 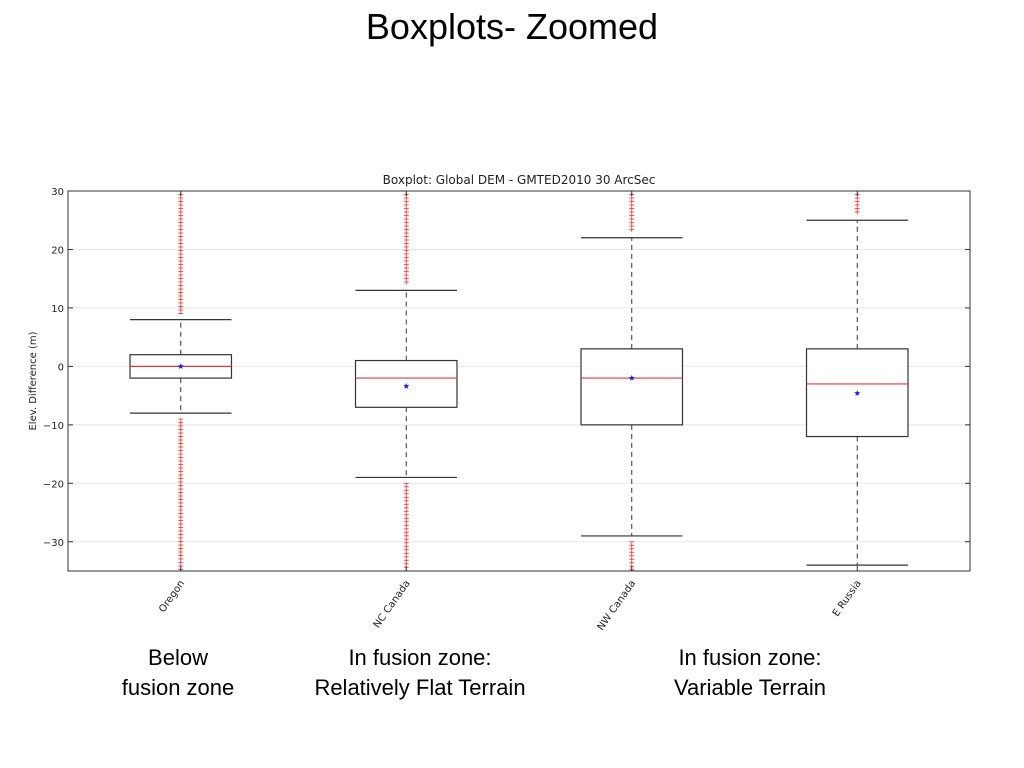 I want to click on x-tick-label: NW Canada, so click(x=617, y=605).